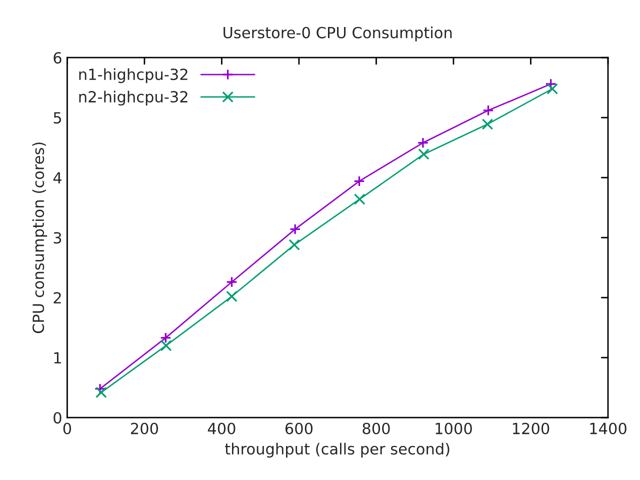 The width and height of the screenshot is (640, 480). What do you see at coordinates (133, 98) in the screenshot?
I see `legend-label: n2-highcpu-32` at bounding box center [133, 98].